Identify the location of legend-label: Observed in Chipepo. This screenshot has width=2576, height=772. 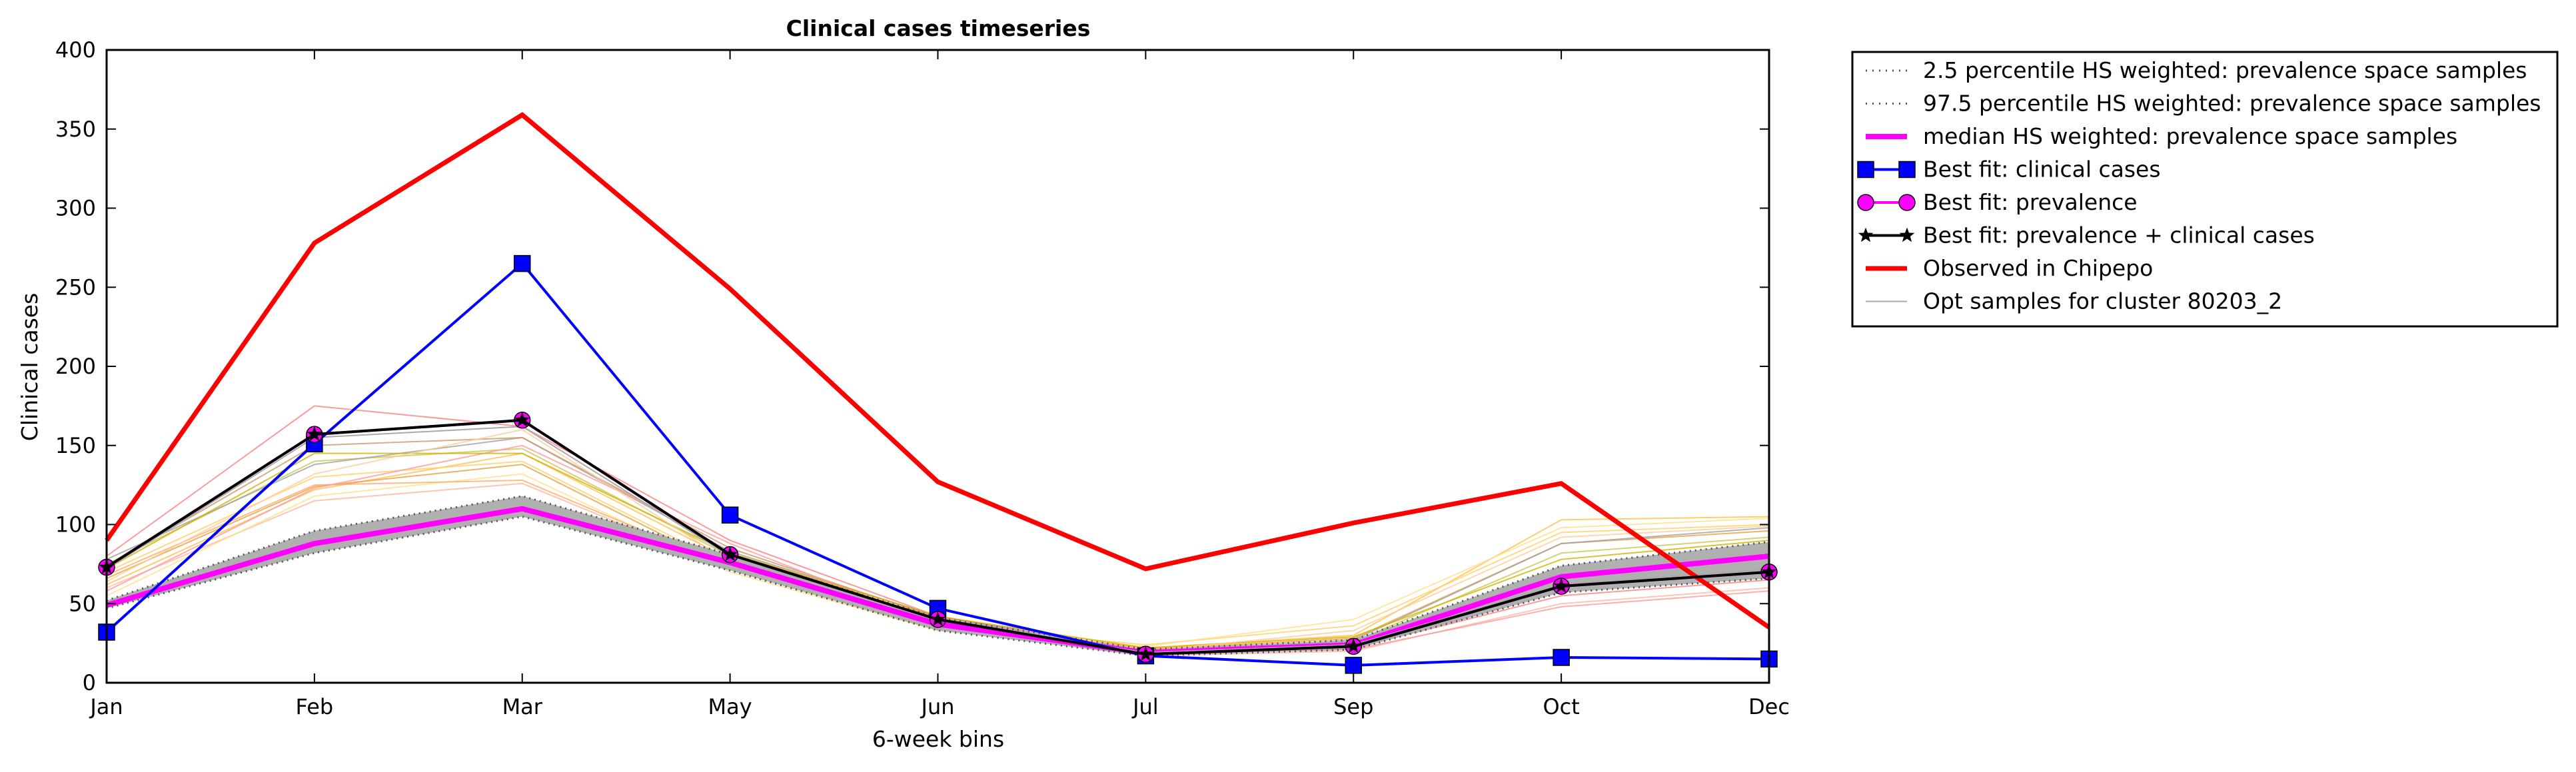
(2038, 268).